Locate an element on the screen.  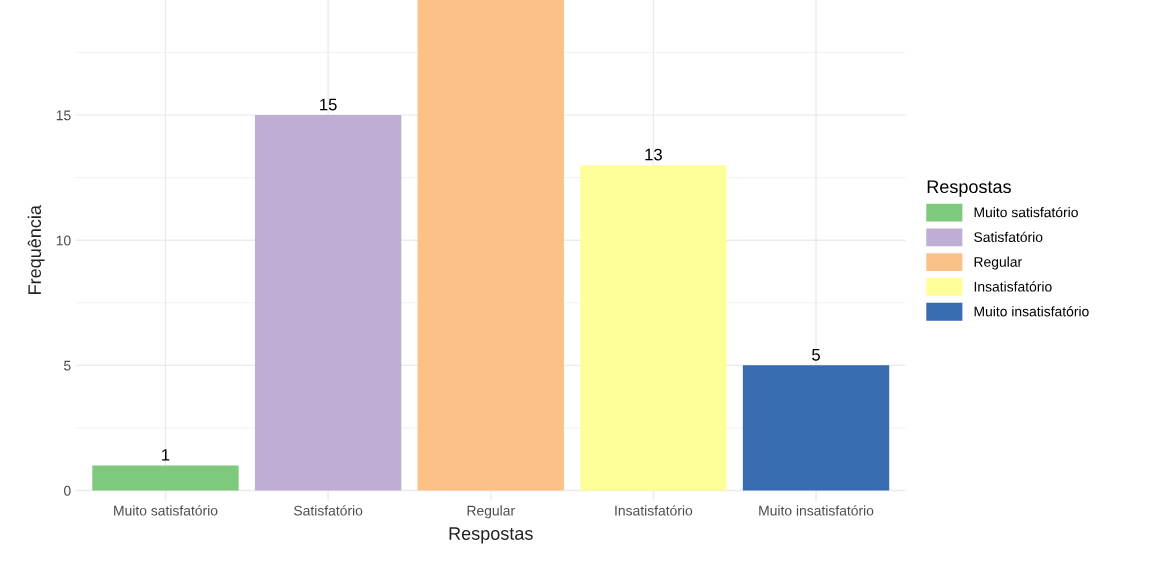
data-label: 1 is located at coordinates (166, 455).